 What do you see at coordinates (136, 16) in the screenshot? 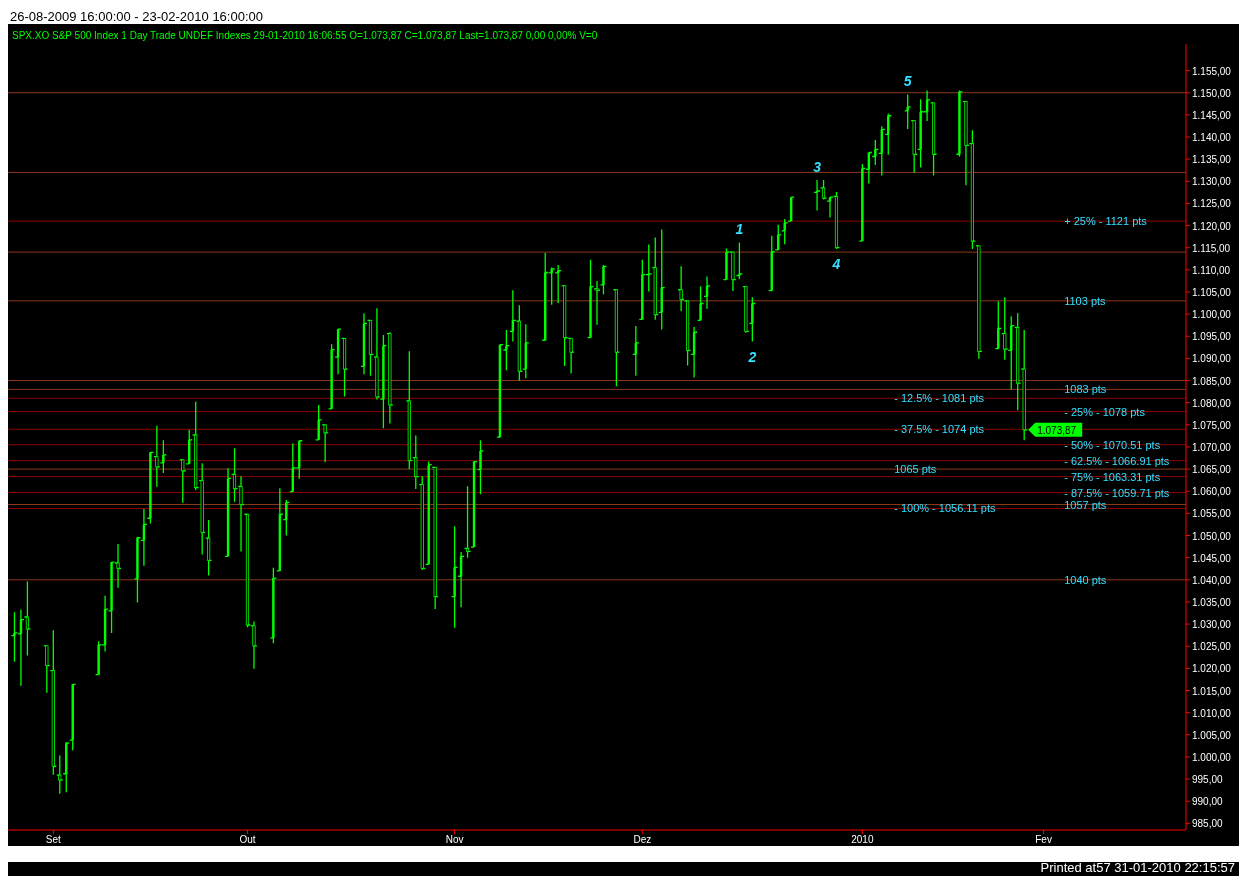
I see `chart-title: 26-08-2009 16:00:00 - 23-02-2010 16:00:00` at bounding box center [136, 16].